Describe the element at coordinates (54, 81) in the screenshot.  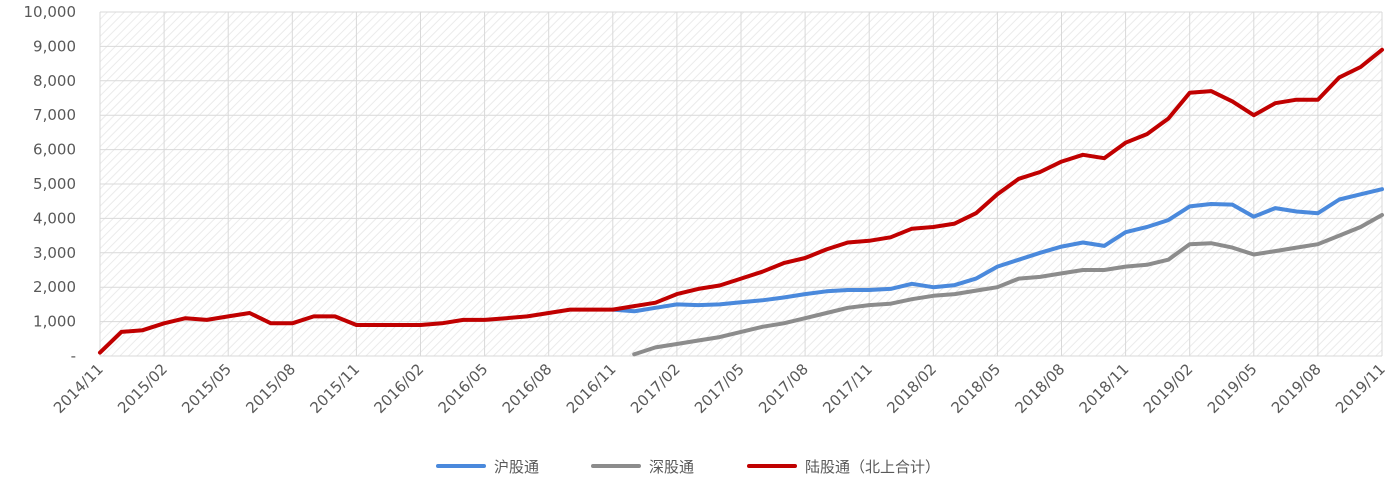
I see `y-tick-label: 8,000` at that location.